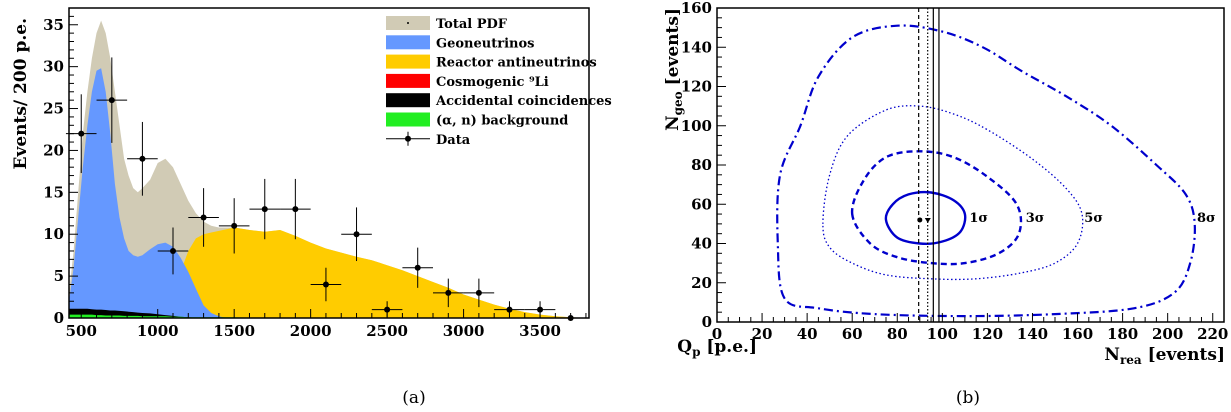 The width and height of the screenshot is (1231, 412). What do you see at coordinates (696, 126) in the screenshot?
I see `y-tick-label: 100` at bounding box center [696, 126].